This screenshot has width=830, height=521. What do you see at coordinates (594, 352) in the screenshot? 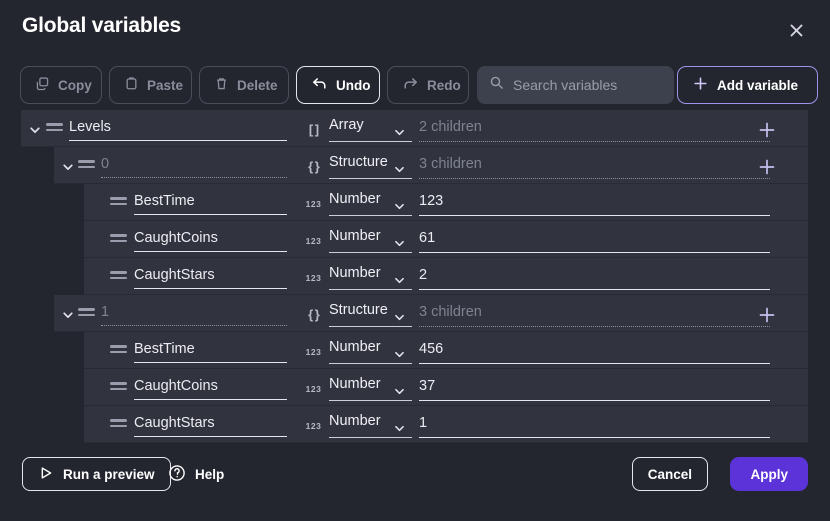
I see `variable-value-input: 456` at bounding box center [594, 352].